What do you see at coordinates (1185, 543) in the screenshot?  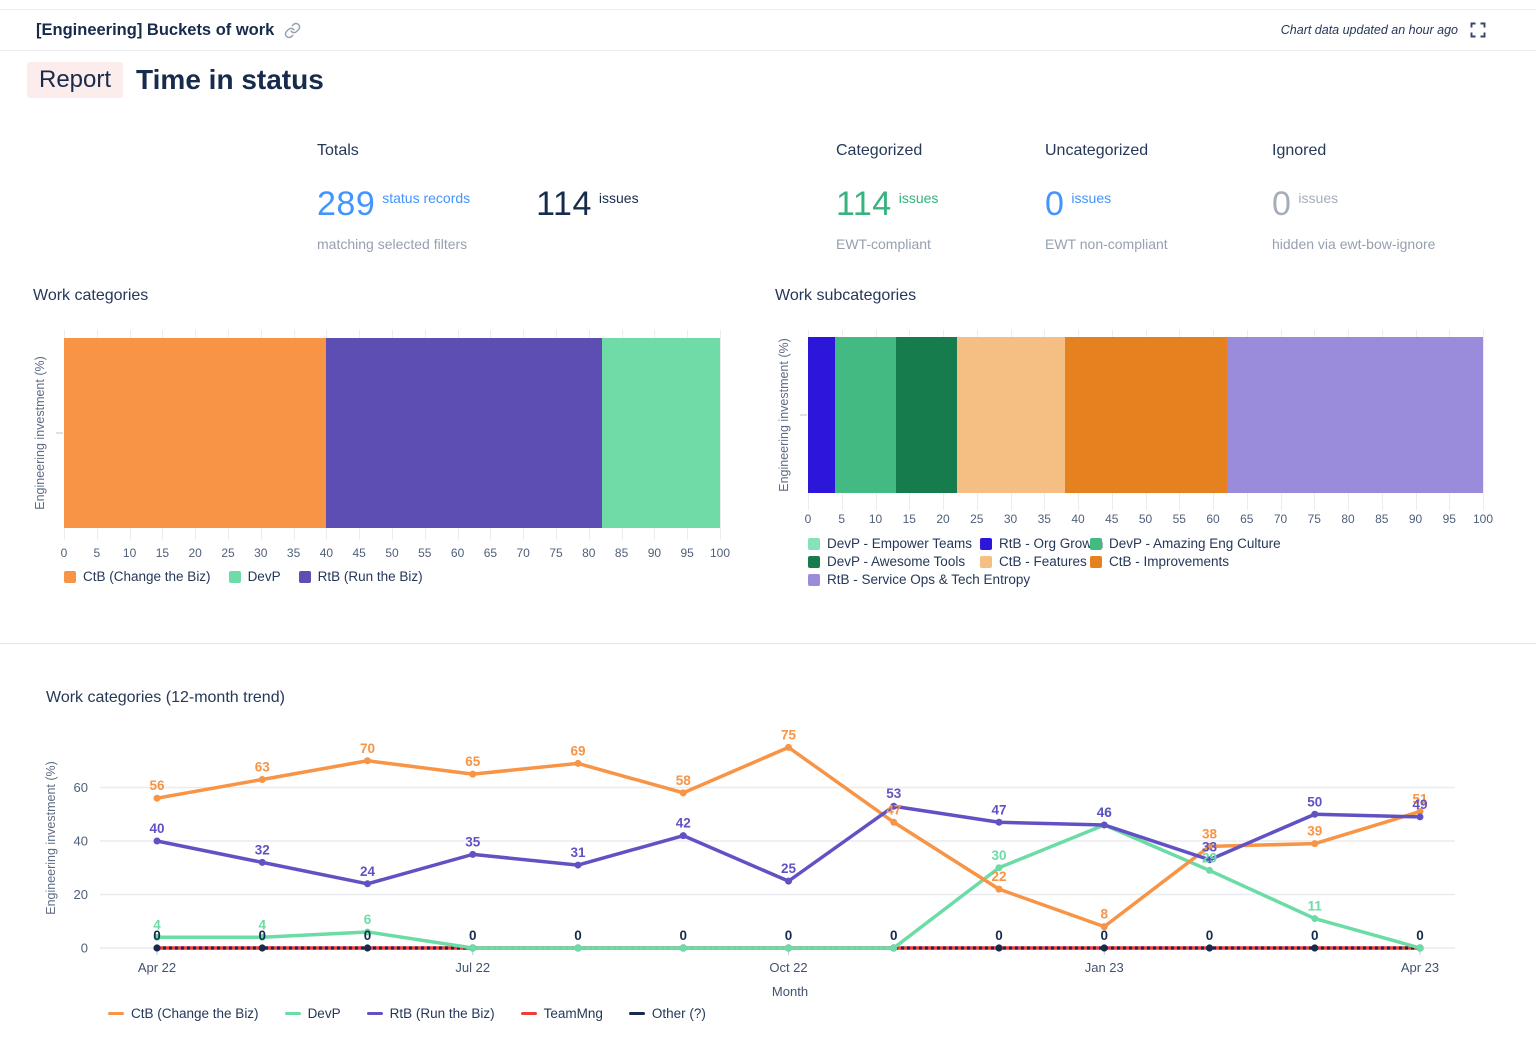 I see `legend-item-devp-amazing-eng-culture: DevP - Amazing Eng Culture` at bounding box center [1185, 543].